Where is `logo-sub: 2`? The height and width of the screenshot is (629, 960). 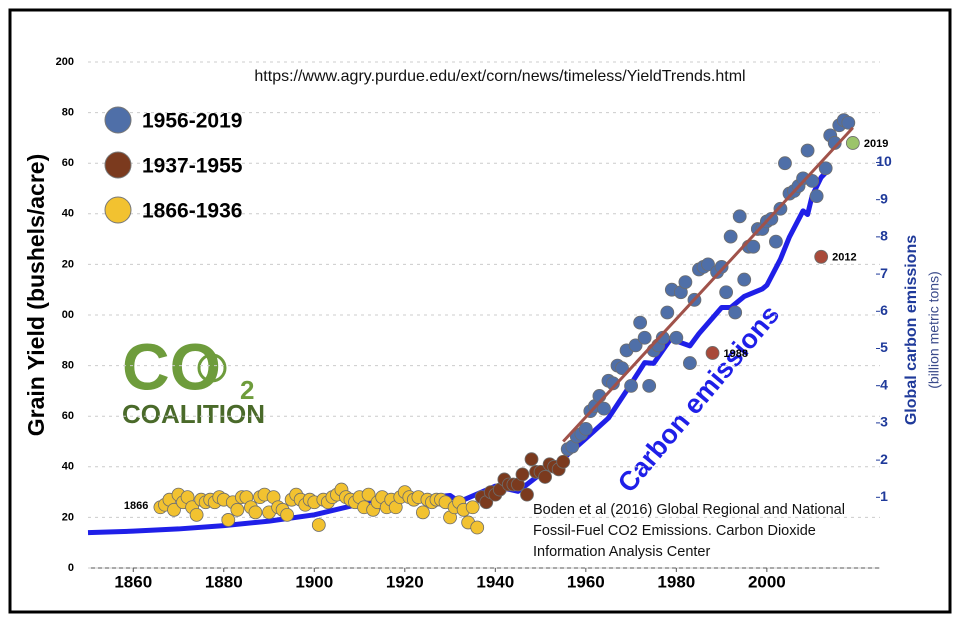 logo-sub: 2 is located at coordinates (247, 390).